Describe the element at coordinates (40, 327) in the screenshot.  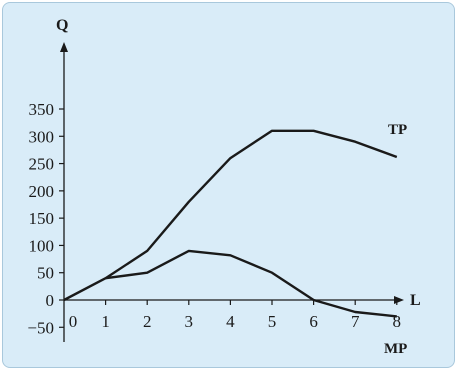
I see `y-tick-label: −50` at that location.